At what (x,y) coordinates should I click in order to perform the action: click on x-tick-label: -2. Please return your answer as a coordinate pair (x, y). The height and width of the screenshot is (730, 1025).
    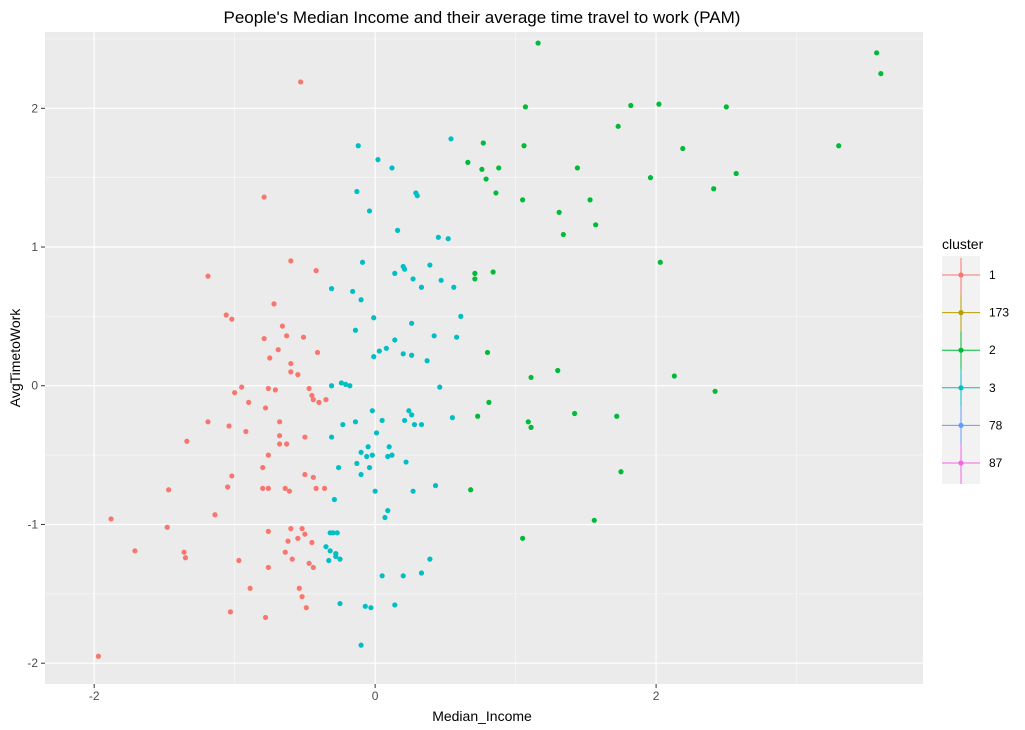
    Looking at the image, I should click on (94, 696).